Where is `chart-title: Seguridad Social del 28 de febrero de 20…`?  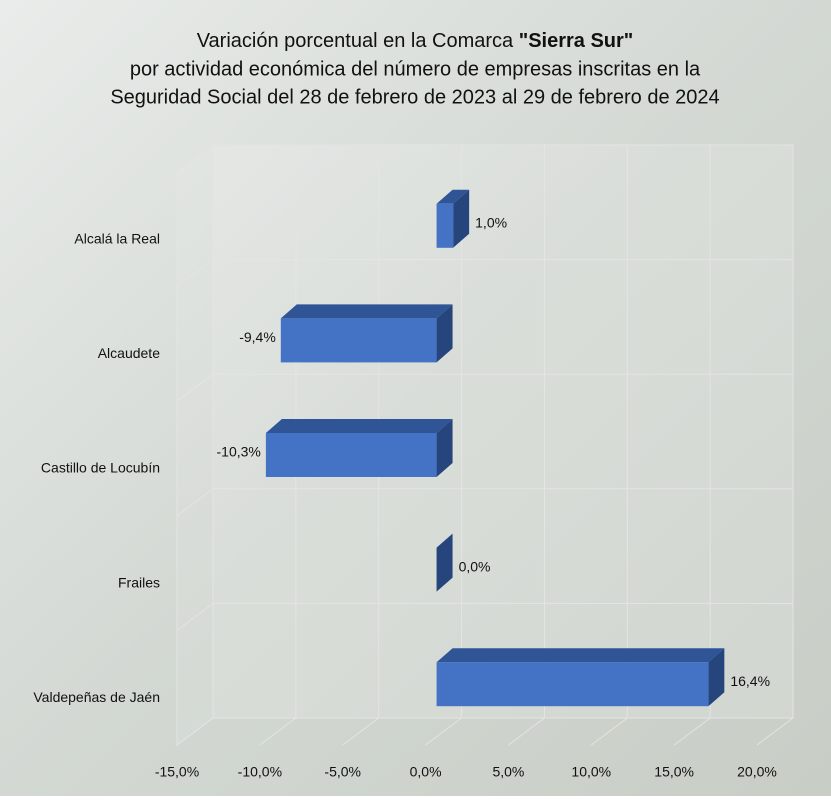
chart-title: Seguridad Social del 28 de febrero de 20… is located at coordinates (414, 97).